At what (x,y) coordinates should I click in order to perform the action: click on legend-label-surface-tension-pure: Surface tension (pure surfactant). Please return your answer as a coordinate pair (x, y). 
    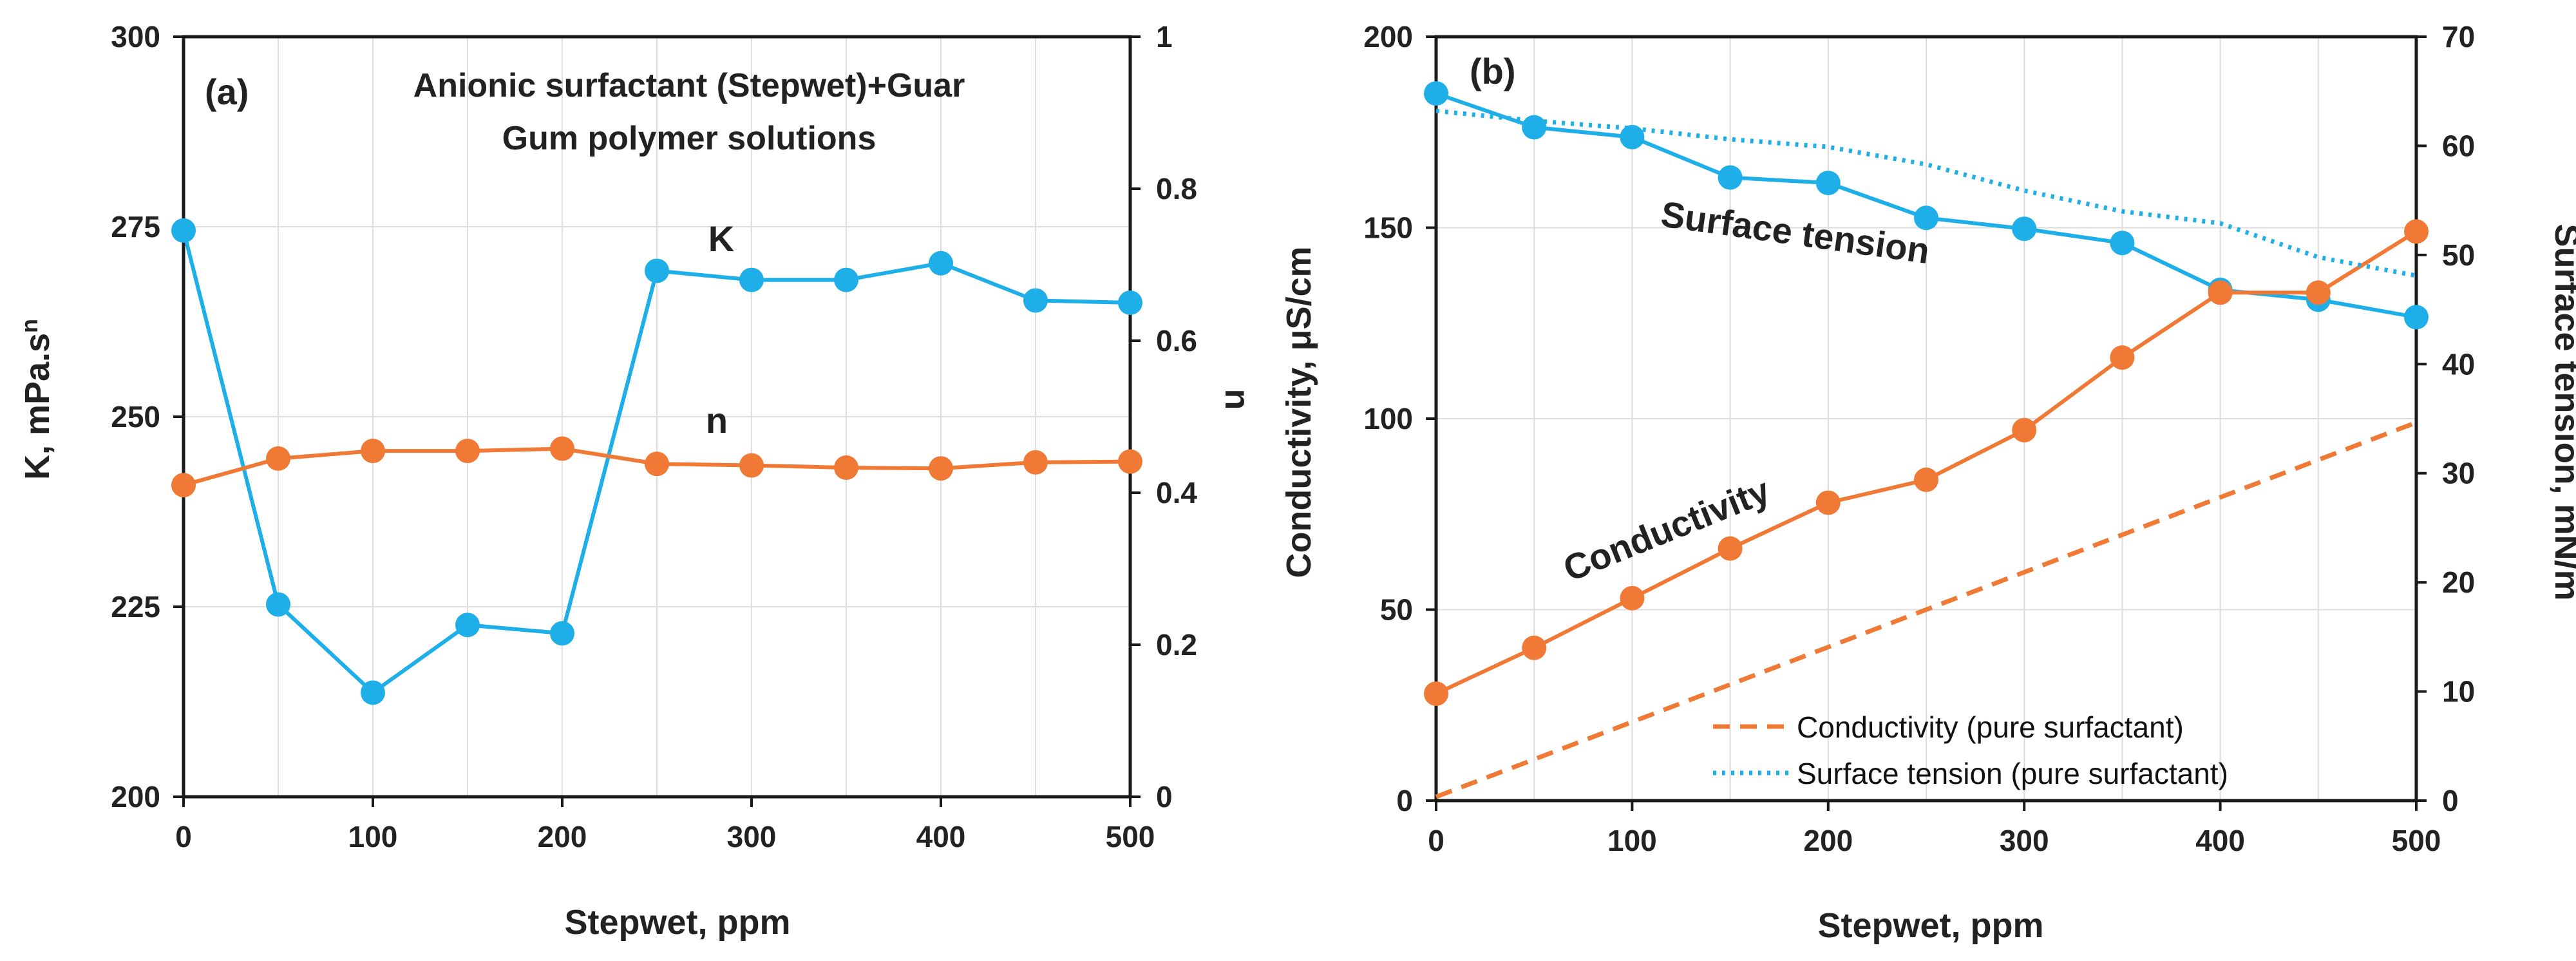
    Looking at the image, I should click on (2012, 773).